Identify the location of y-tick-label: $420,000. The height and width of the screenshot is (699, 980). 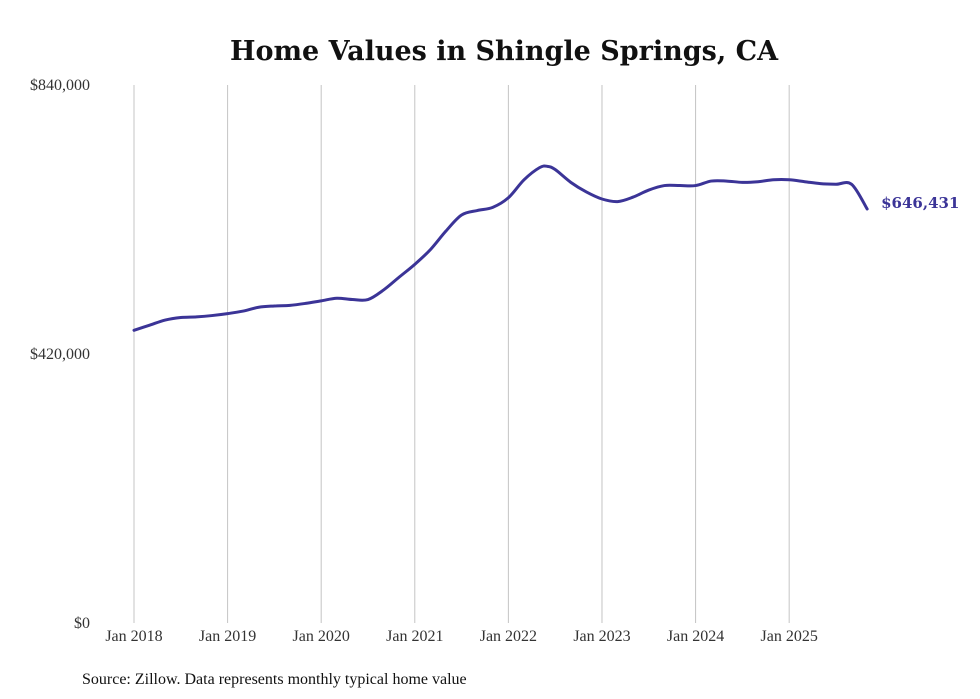
(60, 354).